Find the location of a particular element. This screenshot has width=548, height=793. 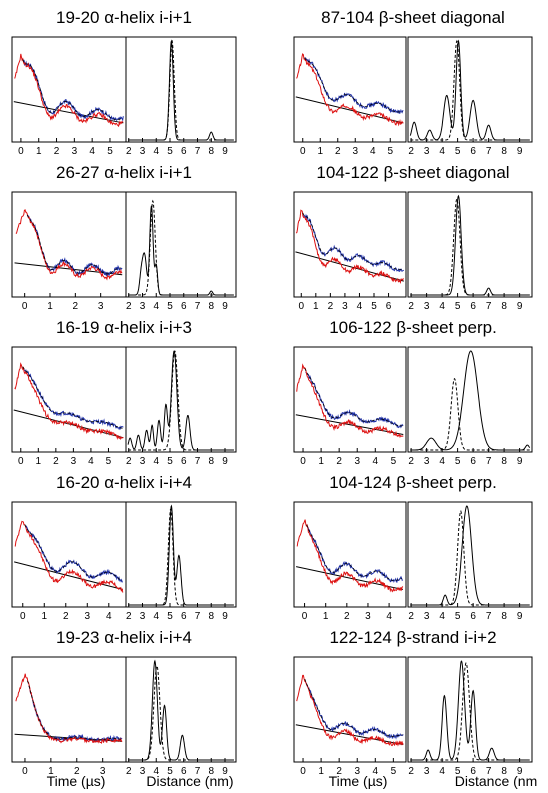

distance-axis-label-left: Distance (nm) is located at coordinates (189, 781).